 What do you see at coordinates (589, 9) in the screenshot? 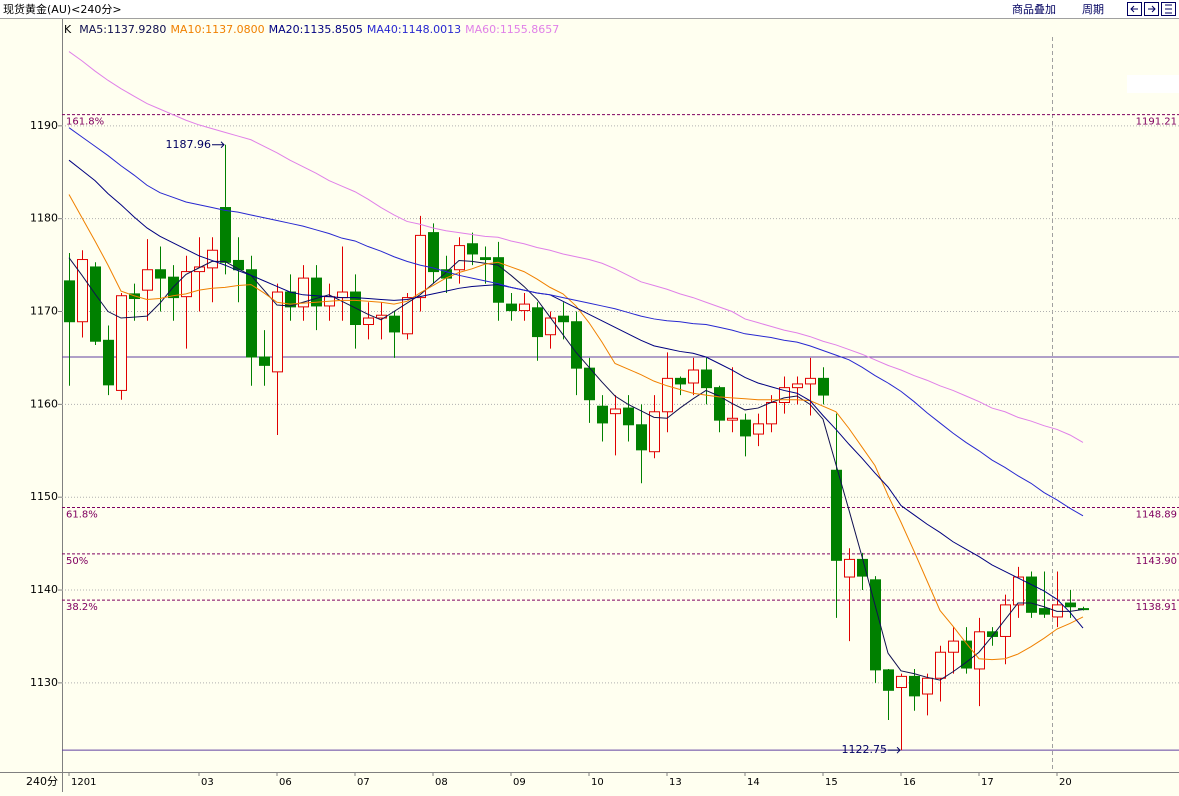
I see `header-bar` at bounding box center [589, 9].